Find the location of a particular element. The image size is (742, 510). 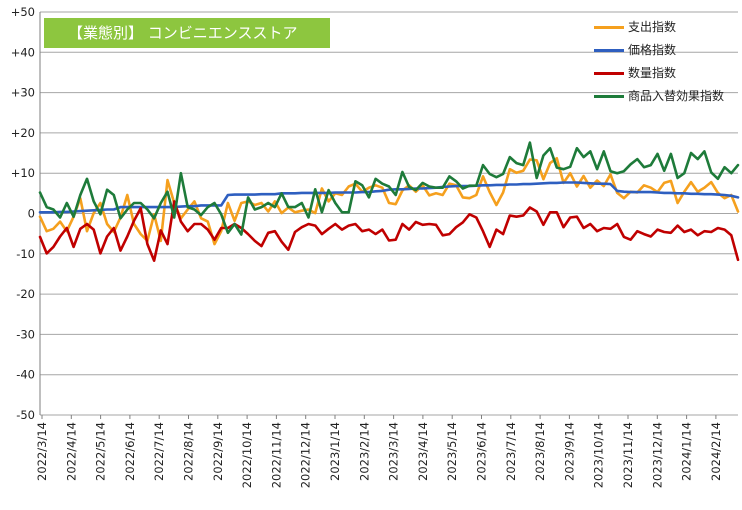

x-tick-label: 2022/3/14 is located at coordinates (42, 451).